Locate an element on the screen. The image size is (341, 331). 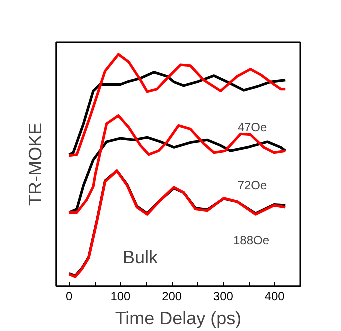
x-tick-label: 300 is located at coordinates (223, 297).